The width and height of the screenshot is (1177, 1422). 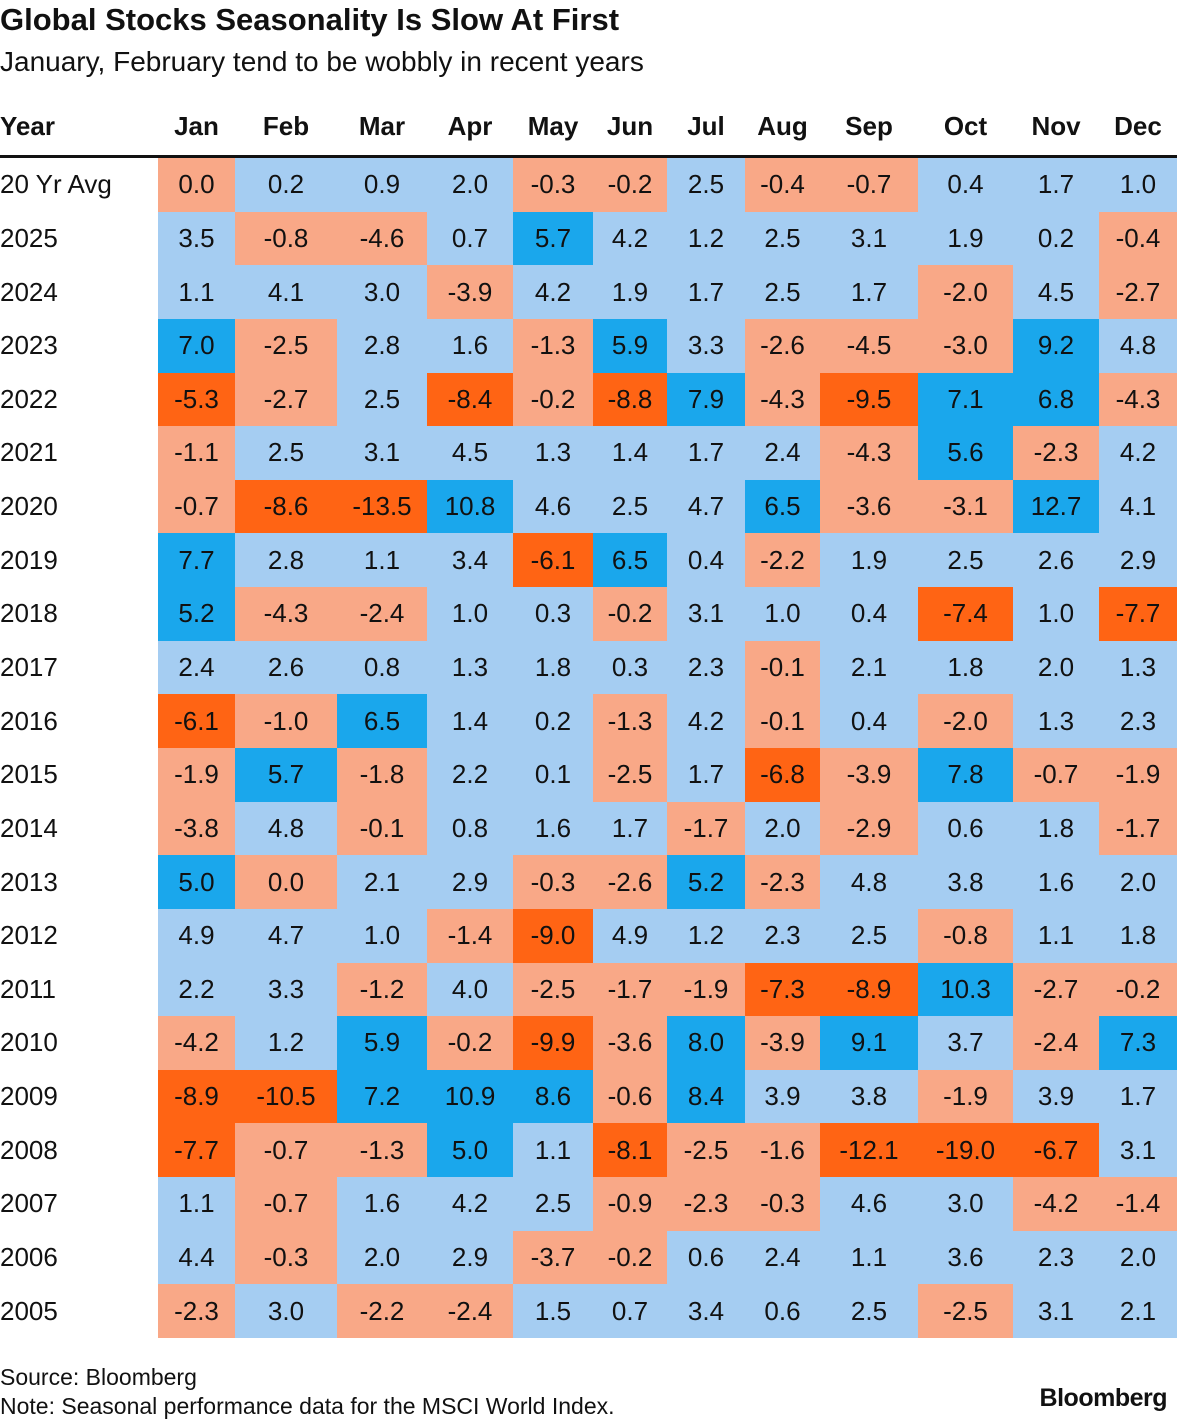 What do you see at coordinates (286, 560) in the screenshot?
I see `cell: 2.8` at bounding box center [286, 560].